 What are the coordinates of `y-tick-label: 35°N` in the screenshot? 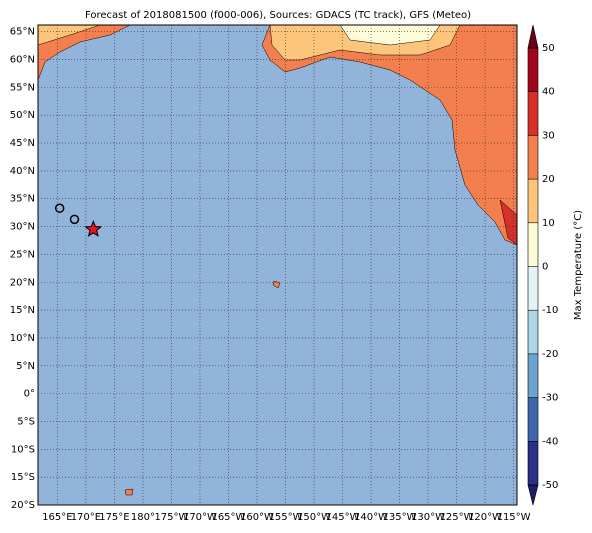 It's located at (22, 199).